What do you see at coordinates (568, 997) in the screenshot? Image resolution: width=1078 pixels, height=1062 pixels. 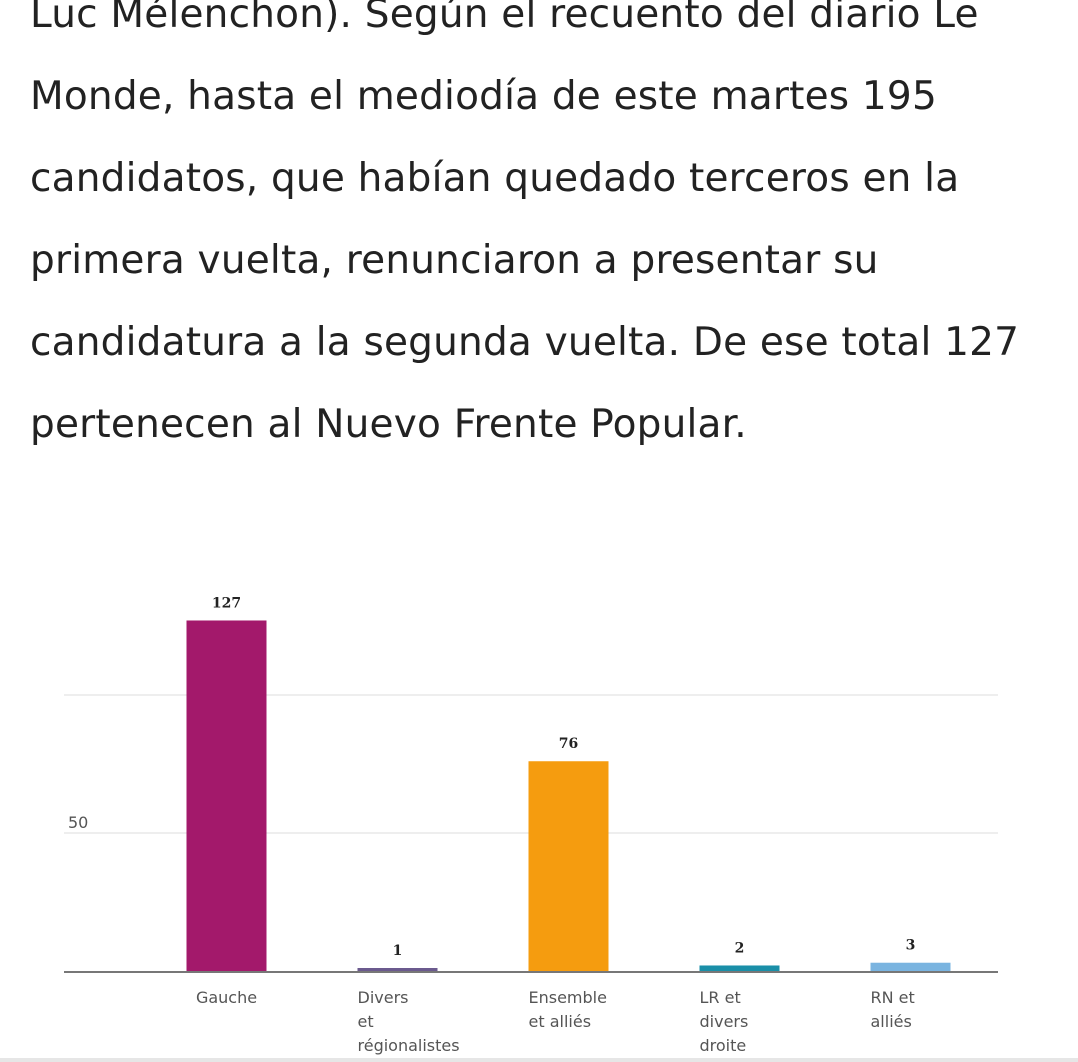 I see `category-label: Ensemble` at bounding box center [568, 997].